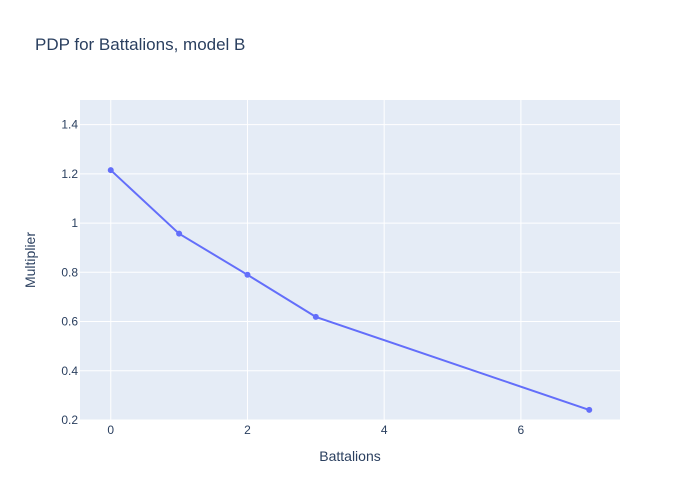 This screenshot has width=700, height=500. Describe the element at coordinates (69, 371) in the screenshot. I see `y-tick-label: 0.4` at that location.